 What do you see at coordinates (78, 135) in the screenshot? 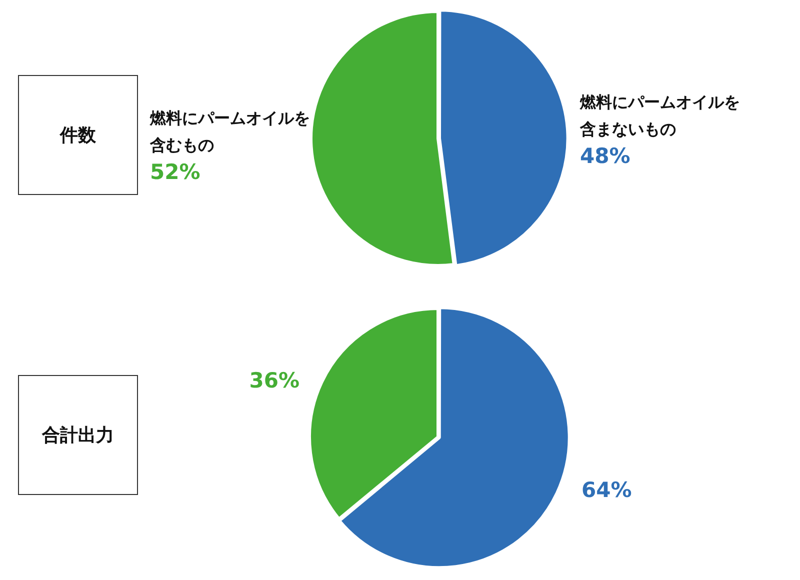
I see `text: 件数` at bounding box center [78, 135].